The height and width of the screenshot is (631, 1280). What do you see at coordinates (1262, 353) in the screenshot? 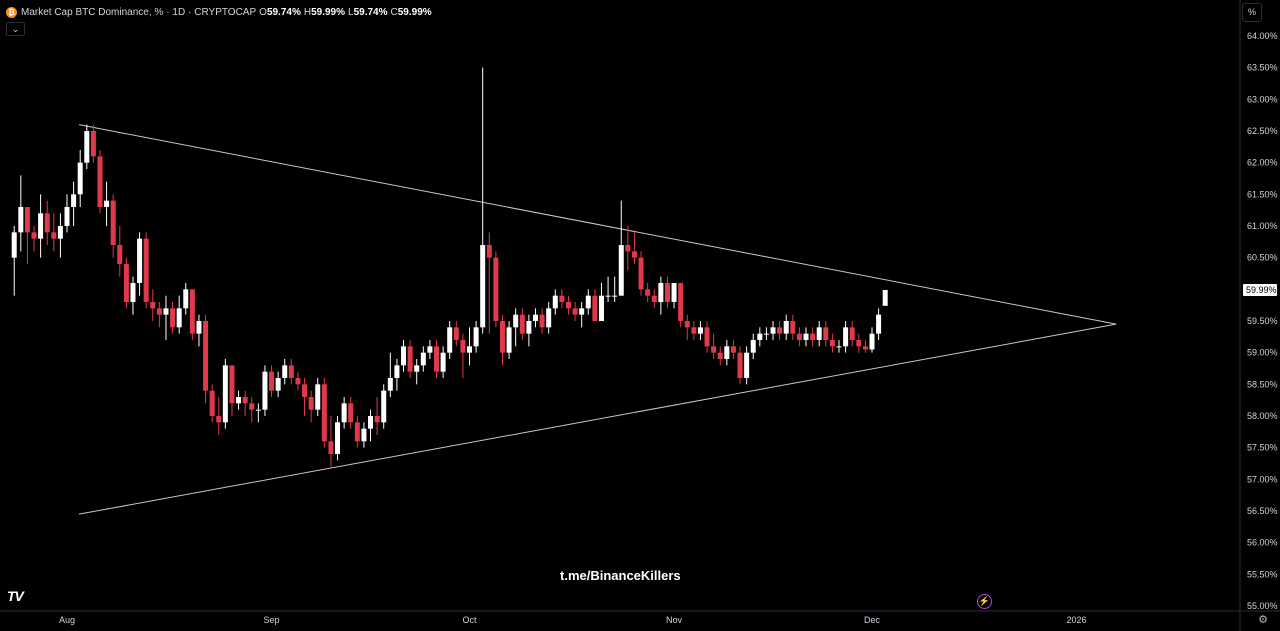
I see `y-tick-label: 59.00%` at bounding box center [1262, 353].